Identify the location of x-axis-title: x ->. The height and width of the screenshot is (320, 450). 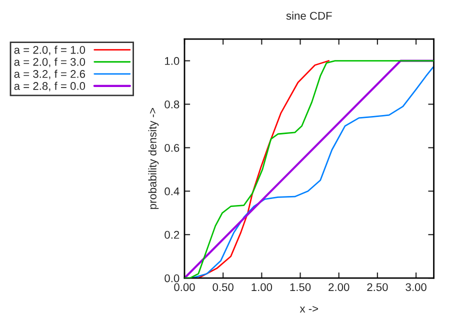
(309, 309).